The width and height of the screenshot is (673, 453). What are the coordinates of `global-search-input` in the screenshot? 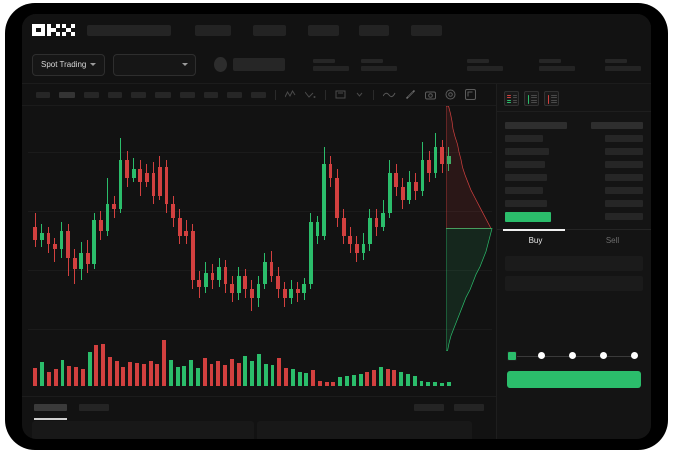 It's located at (129, 30).